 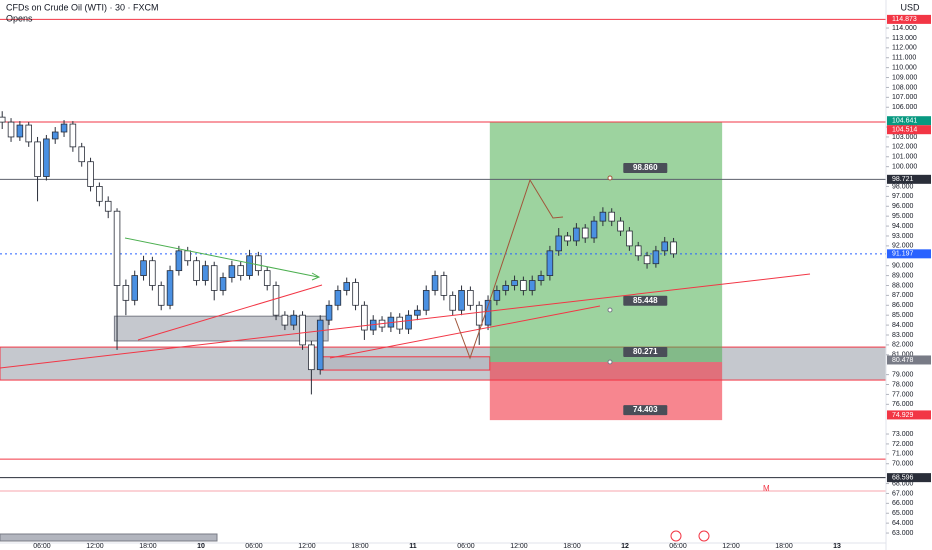 I want to click on y-tick-label: 70.000, so click(x=903, y=464).